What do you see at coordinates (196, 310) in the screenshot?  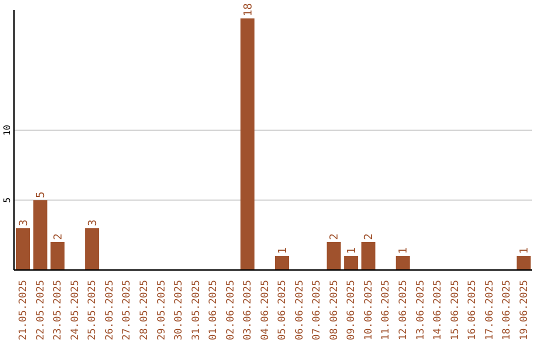 I see `x-tick-label: 31.05.2025` at bounding box center [196, 310].